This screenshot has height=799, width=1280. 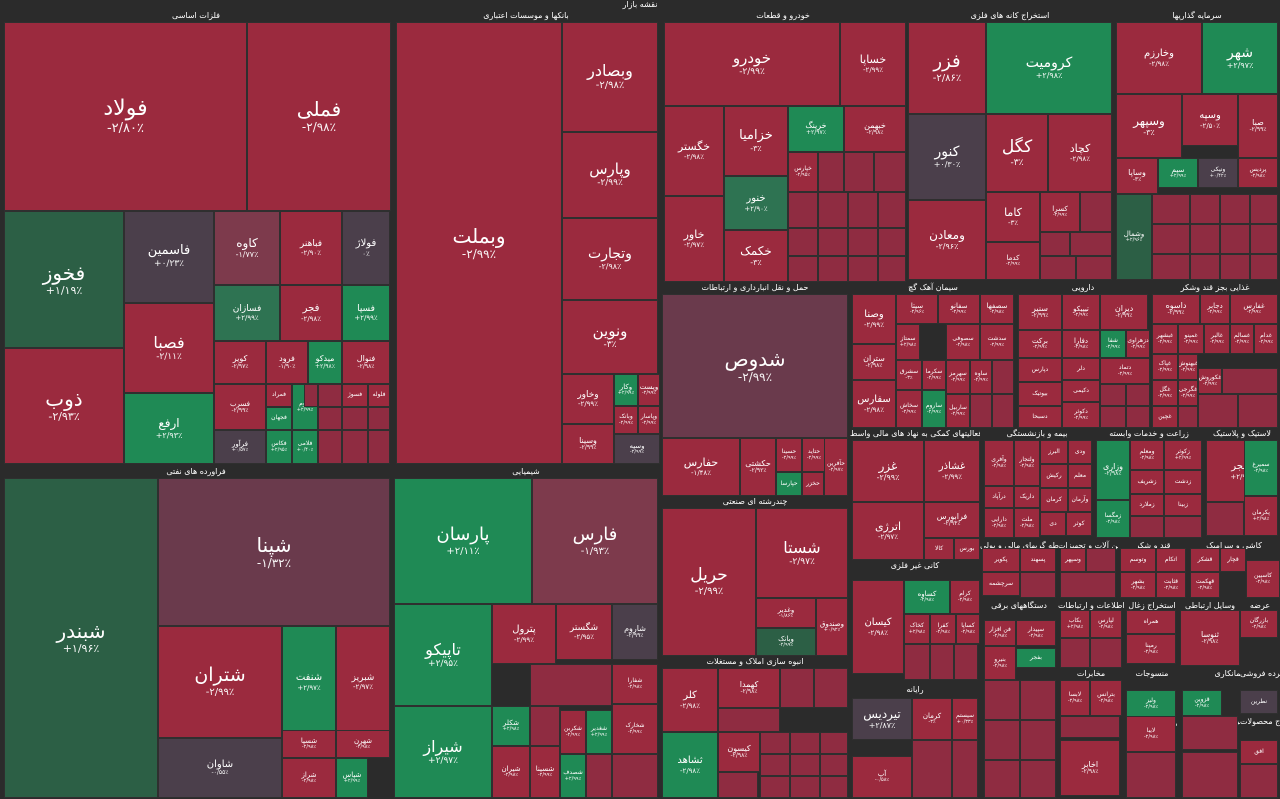 I want to click on stock-tile: همراه, so click(x=1151, y=622).